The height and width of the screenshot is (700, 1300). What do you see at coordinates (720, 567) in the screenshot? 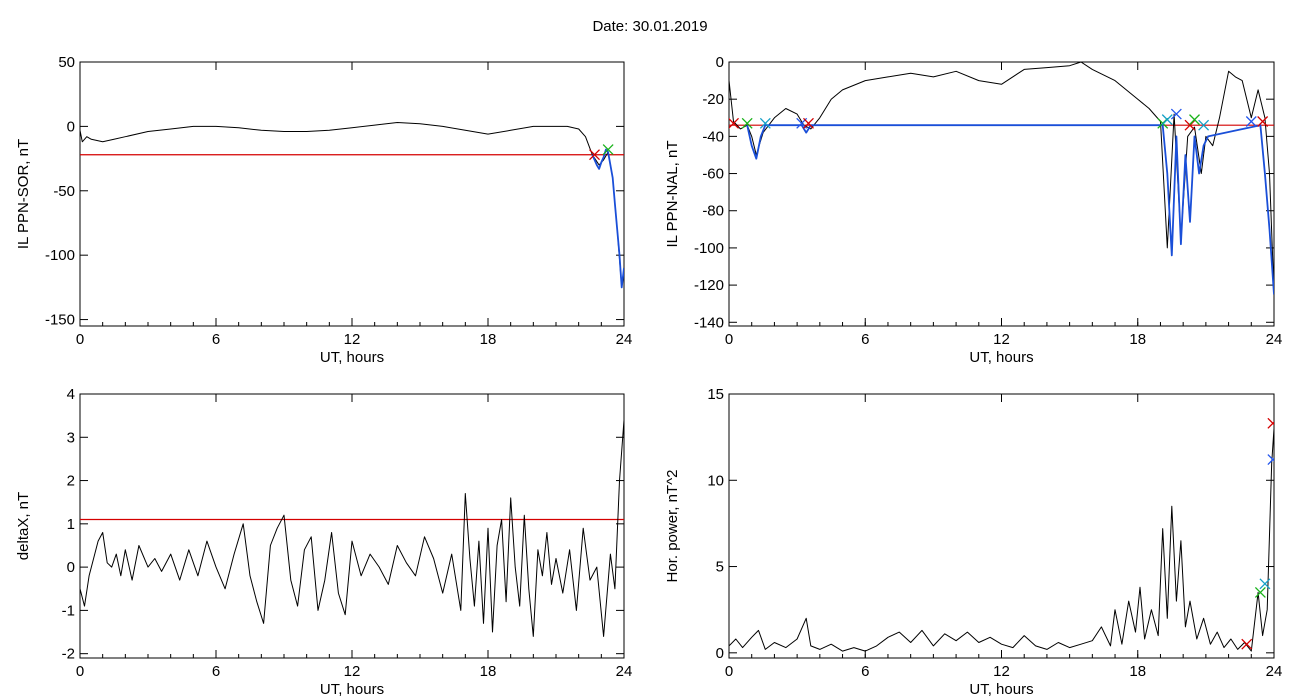
I see `y-tick-label: 5` at bounding box center [720, 567].